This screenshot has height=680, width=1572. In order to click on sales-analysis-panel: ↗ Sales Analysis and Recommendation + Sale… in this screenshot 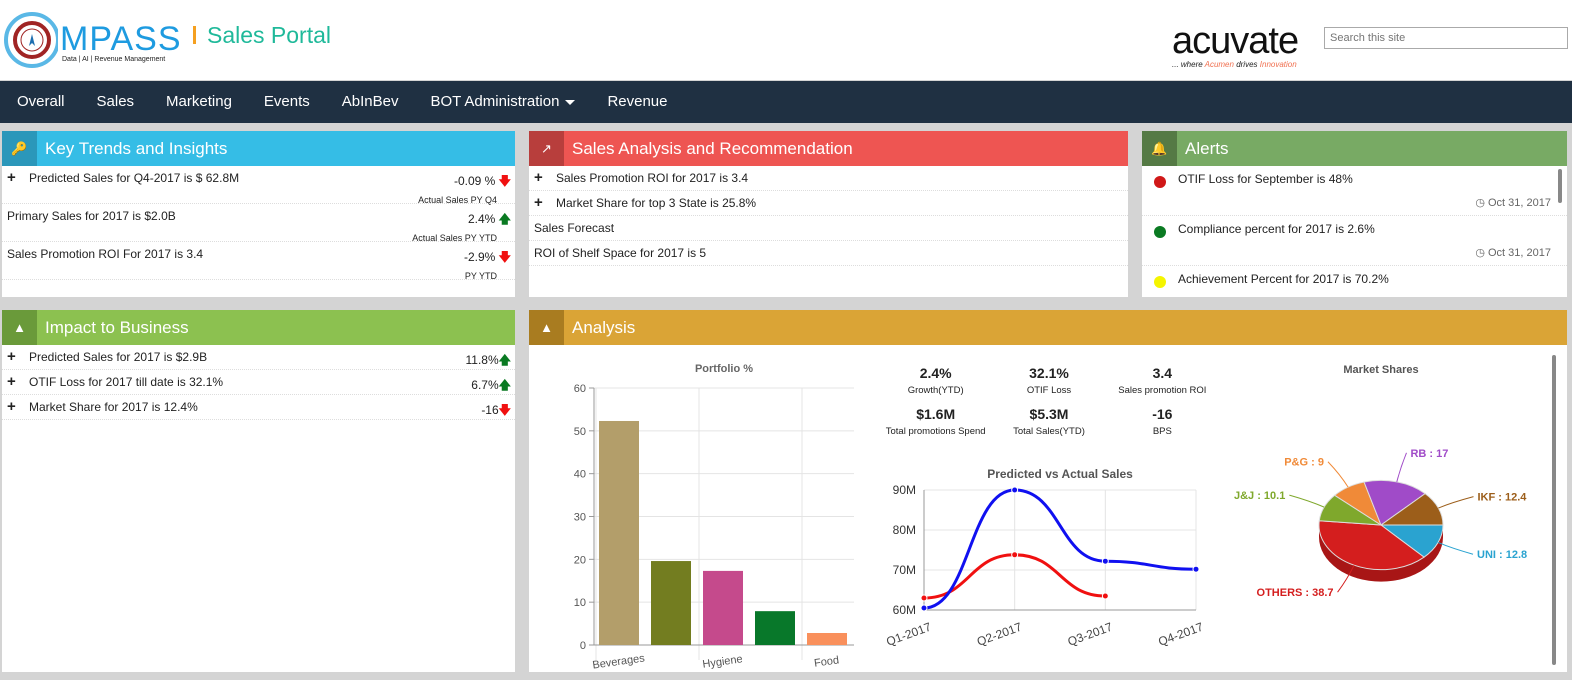, I will do `click(828, 214)`.